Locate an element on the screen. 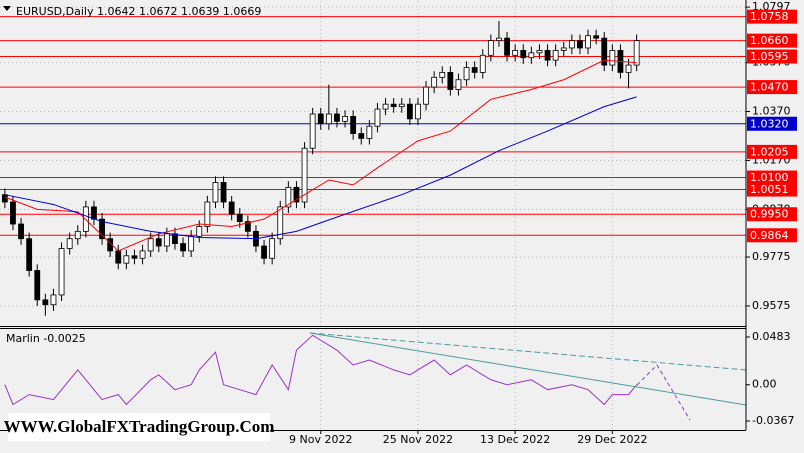 The height and width of the screenshot is (453, 804). level-label: 0.9950 is located at coordinates (769, 214).